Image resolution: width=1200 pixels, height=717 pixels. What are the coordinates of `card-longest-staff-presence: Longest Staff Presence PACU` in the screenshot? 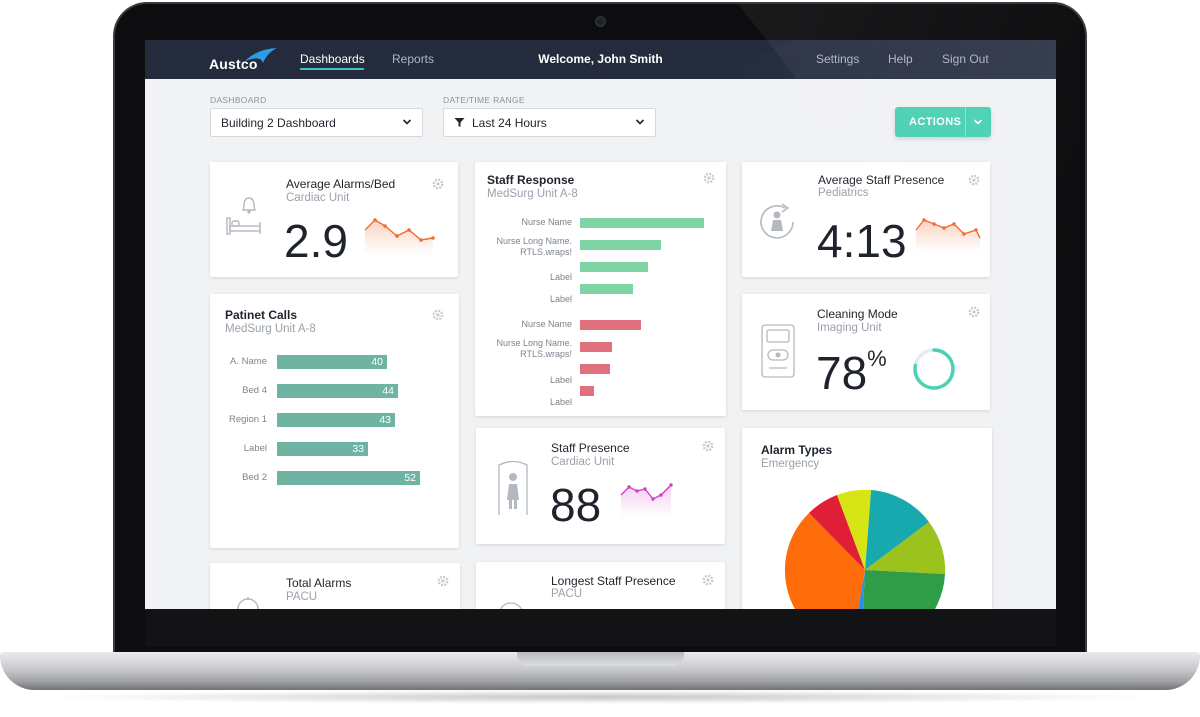 It's located at (600, 585).